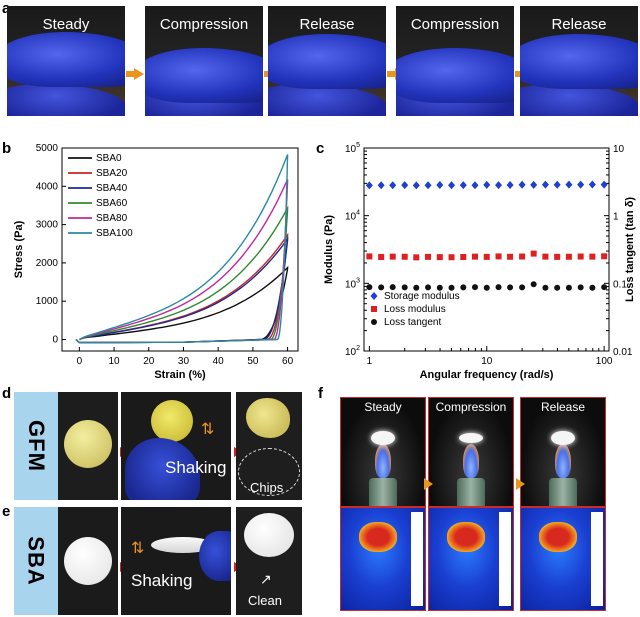  I want to click on y2-tick-label: 0.1, so click(620, 284).